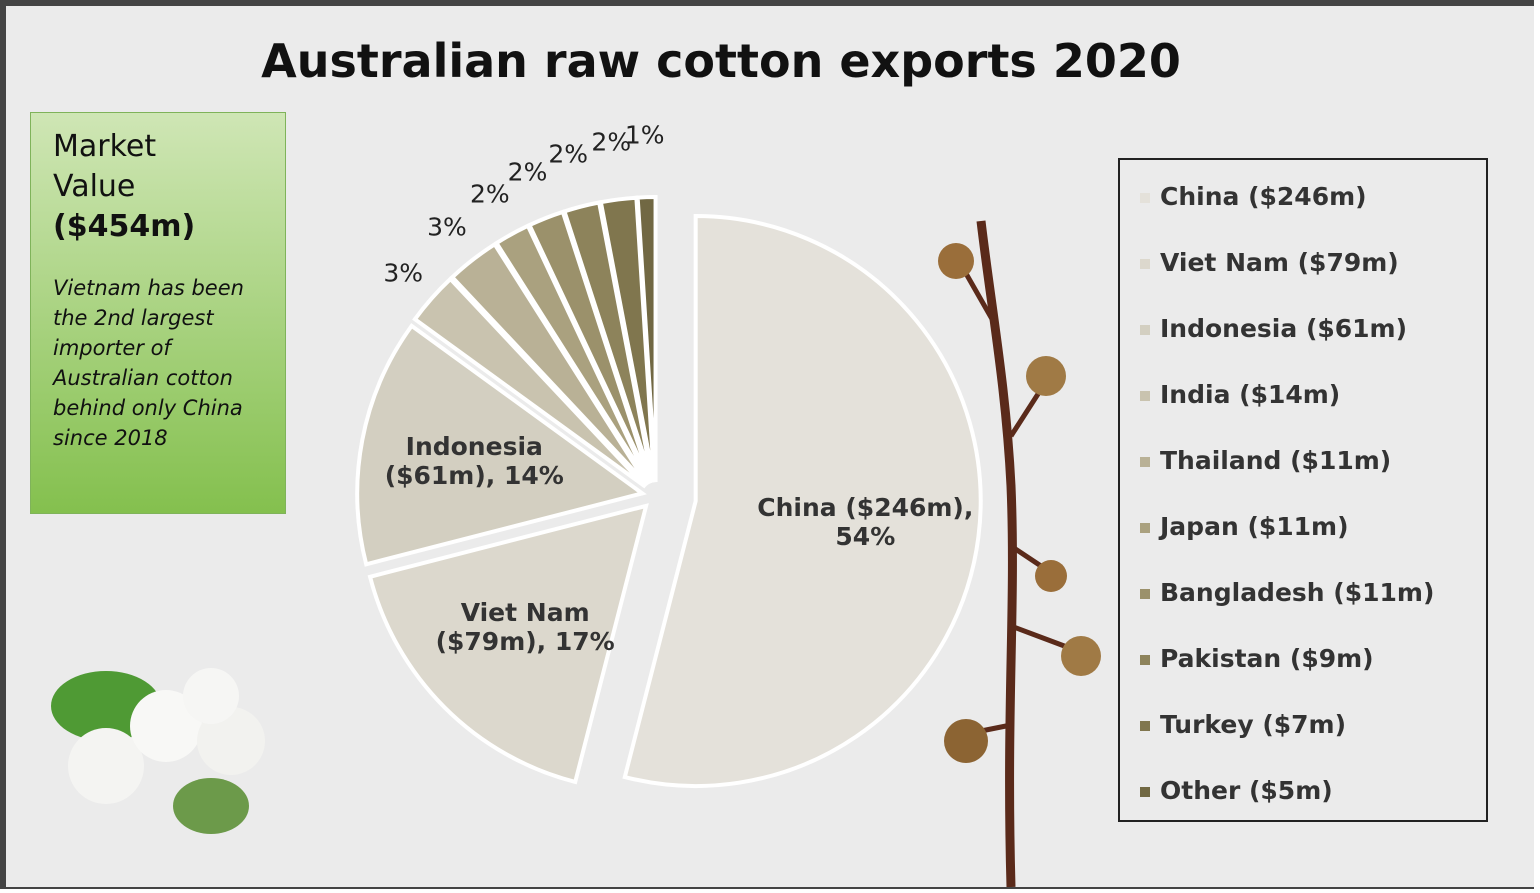  Describe the element at coordinates (1254, 526) in the screenshot. I see `legend-label: Japan ($11m)` at that location.